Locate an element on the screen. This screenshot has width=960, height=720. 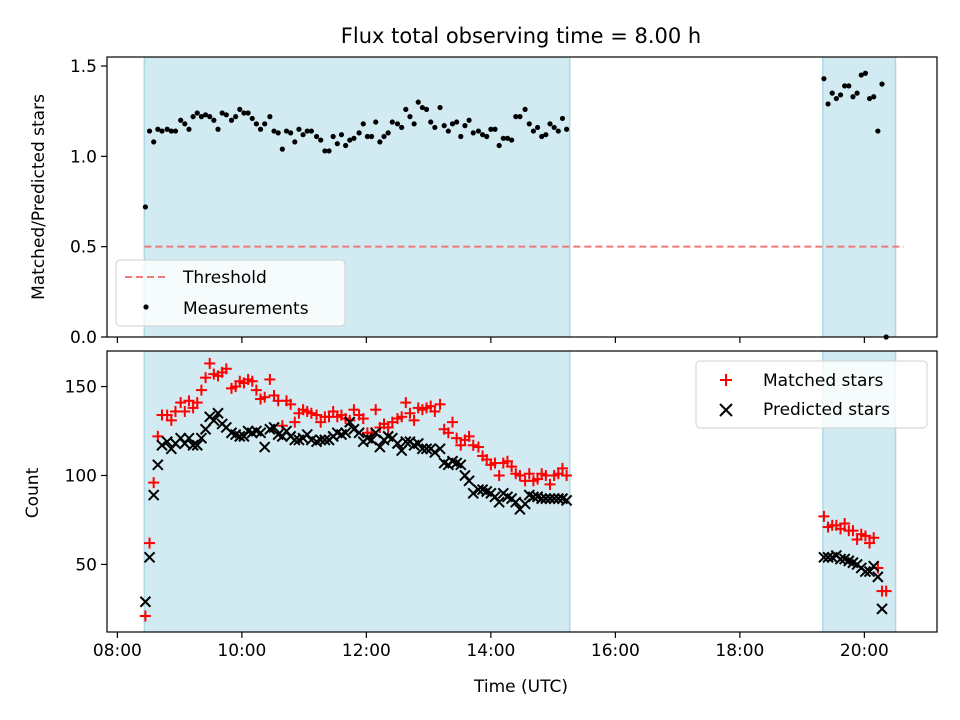
legend-matched-label: Matched stars is located at coordinates (823, 381).